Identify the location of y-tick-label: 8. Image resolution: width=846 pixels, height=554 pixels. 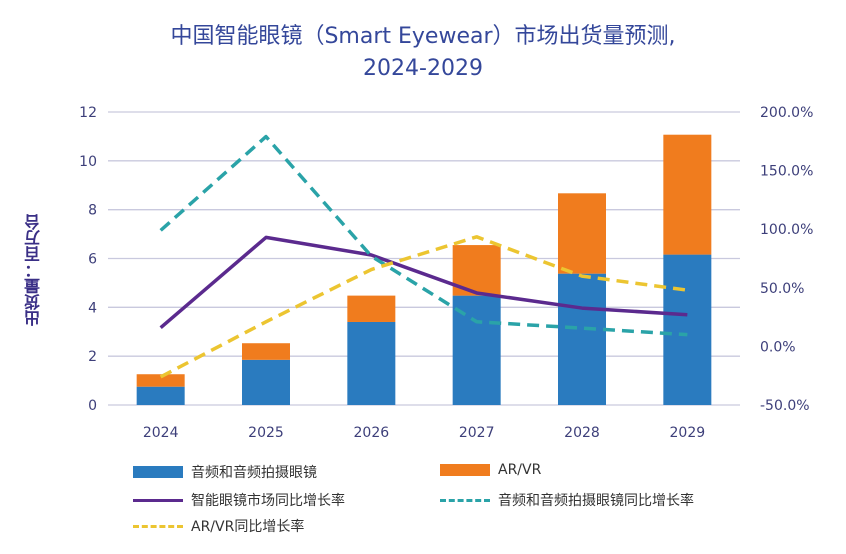
(92, 211).